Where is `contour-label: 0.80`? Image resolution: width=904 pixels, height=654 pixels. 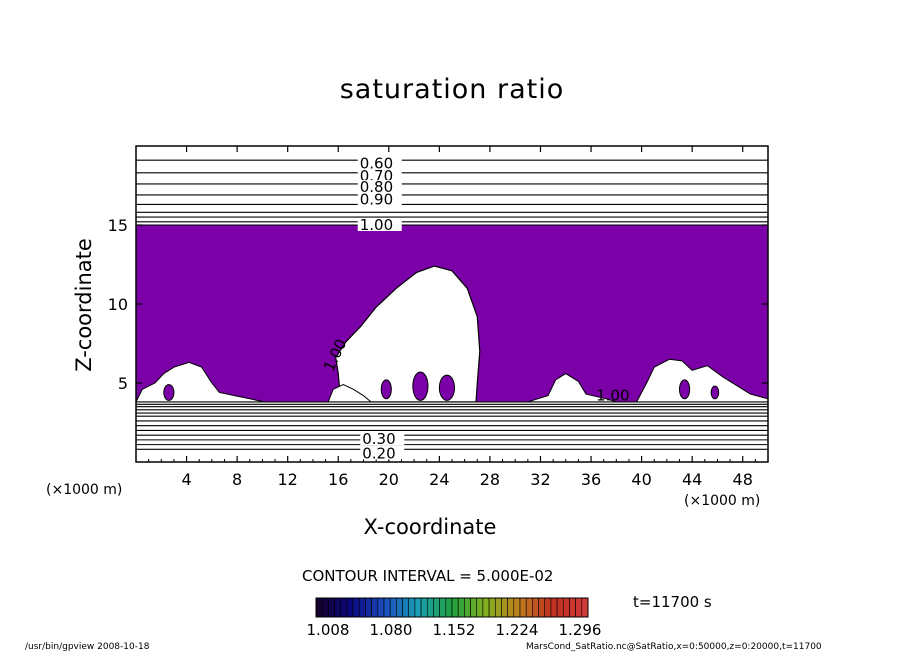
contour-label: 0.80 is located at coordinates (376, 187).